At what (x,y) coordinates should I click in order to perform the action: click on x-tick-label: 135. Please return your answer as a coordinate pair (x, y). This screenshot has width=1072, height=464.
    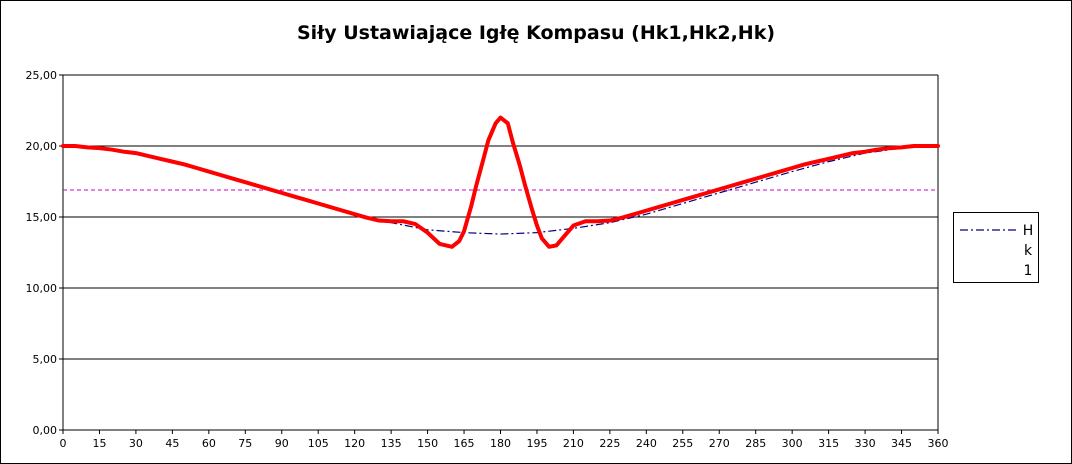
    Looking at the image, I should click on (391, 443).